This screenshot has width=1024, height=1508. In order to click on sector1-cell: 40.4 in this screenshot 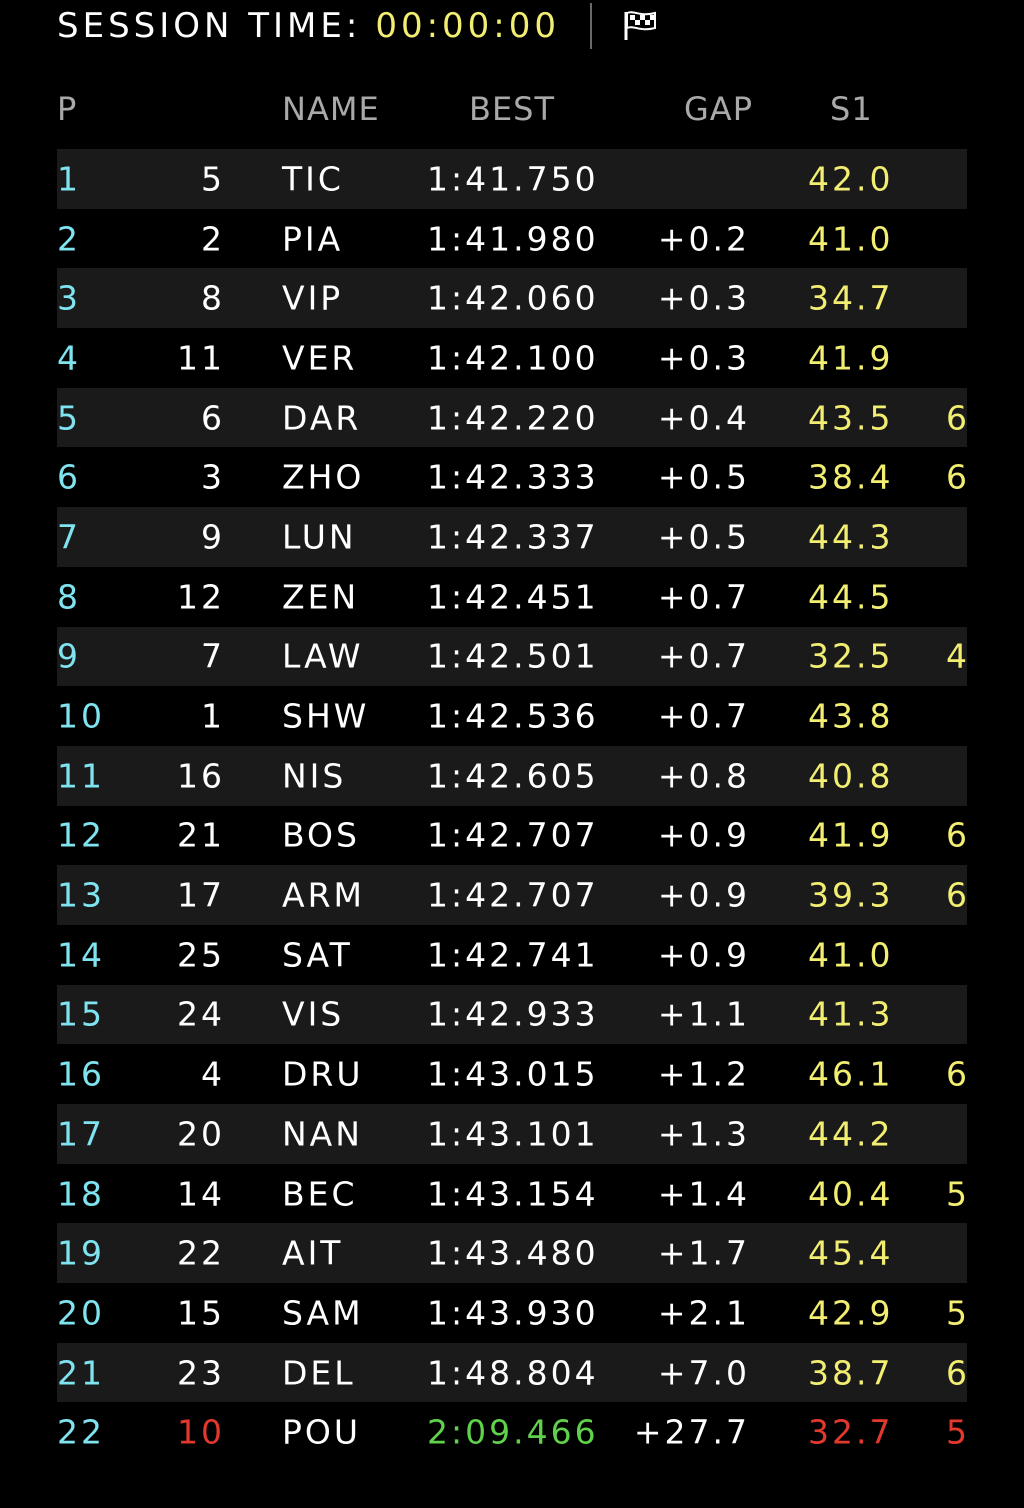, I will do `click(851, 1194)`.